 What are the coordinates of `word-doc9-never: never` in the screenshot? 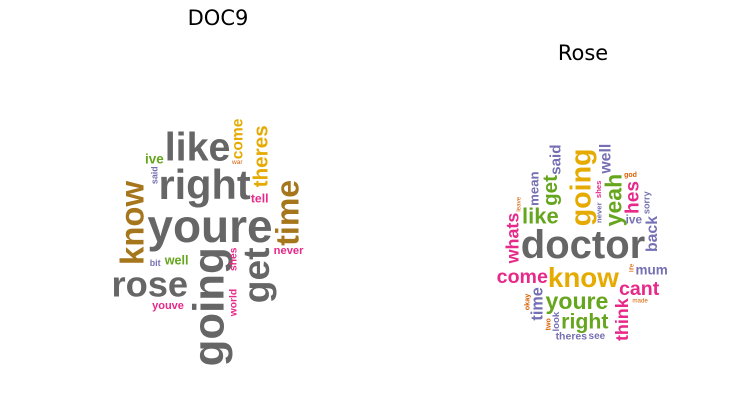 It's located at (289, 251).